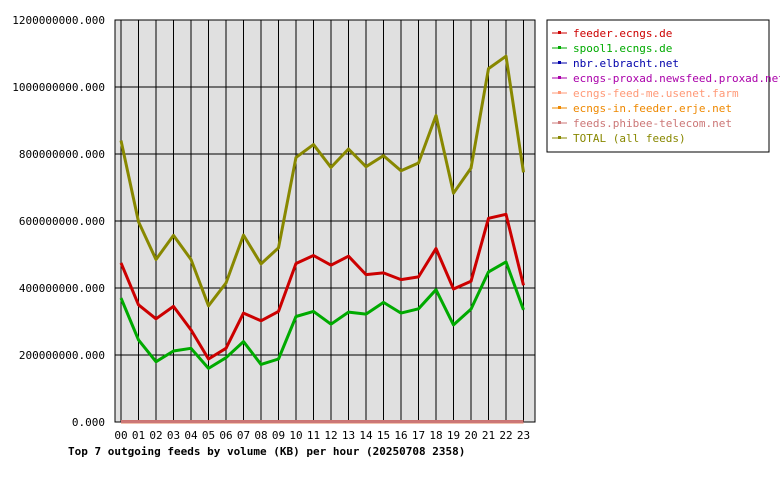 The height and width of the screenshot is (480, 780). I want to click on x-tick-label: 17, so click(418, 435).